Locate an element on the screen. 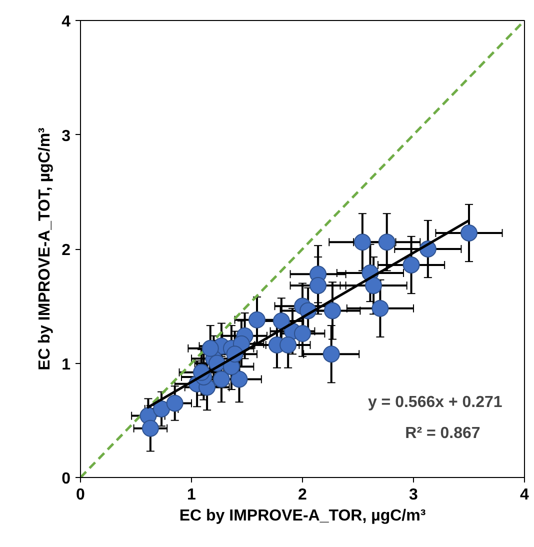 This screenshot has width=534, height=547. y-tick-label: 4 is located at coordinates (66, 22).